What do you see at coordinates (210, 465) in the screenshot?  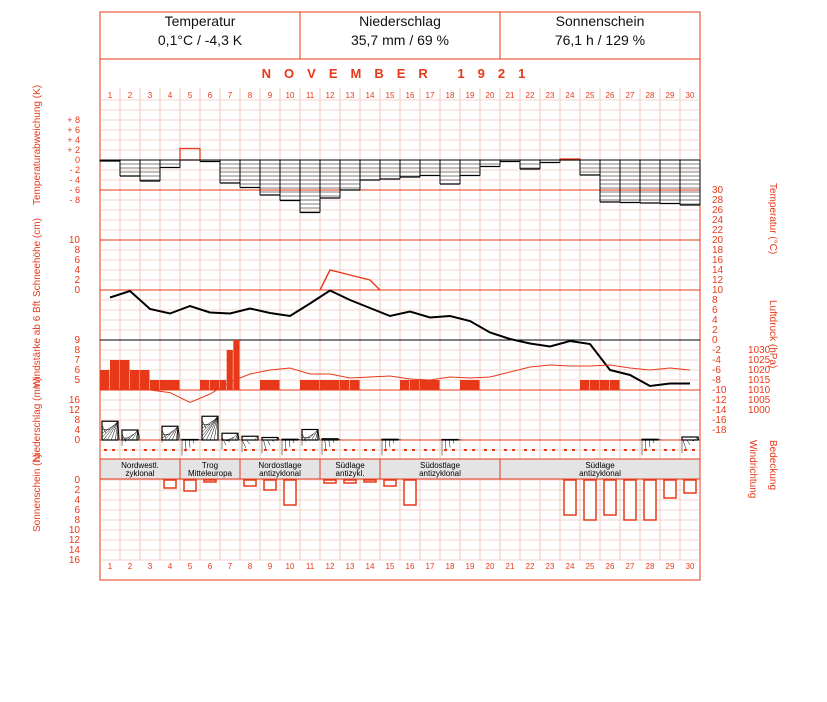 I see `weather-type-label: Trog` at bounding box center [210, 465].